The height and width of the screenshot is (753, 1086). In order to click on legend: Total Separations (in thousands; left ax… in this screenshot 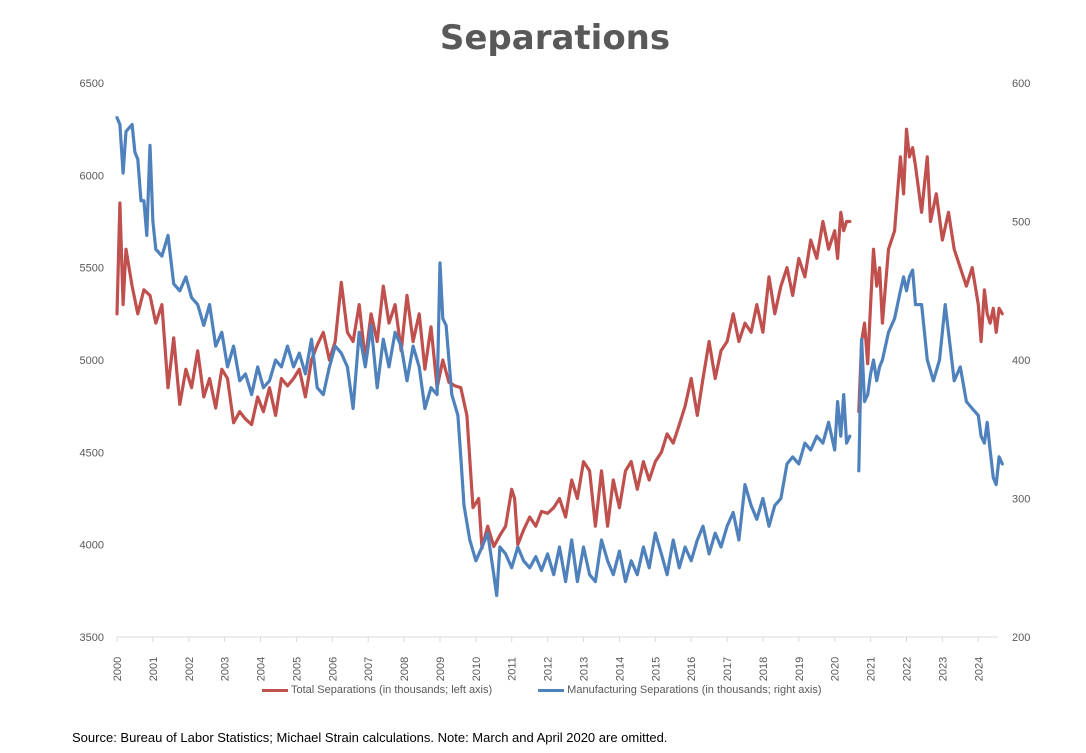, I will do `click(565, 690)`.